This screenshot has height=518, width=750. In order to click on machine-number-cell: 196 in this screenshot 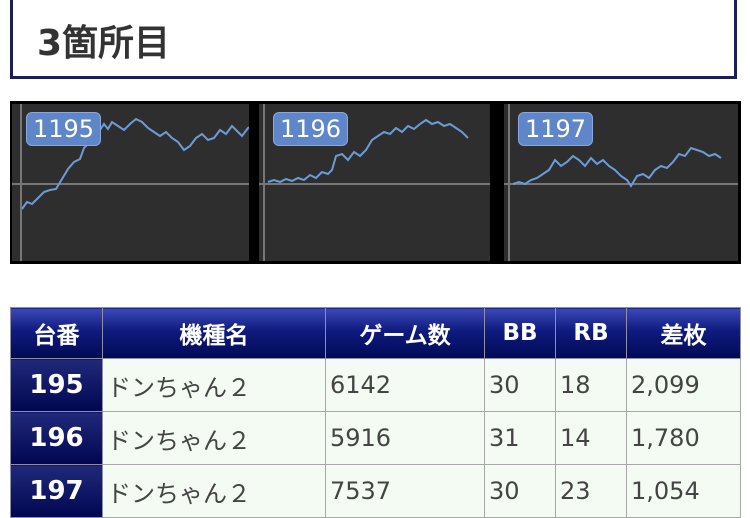, I will do `click(56, 438)`.